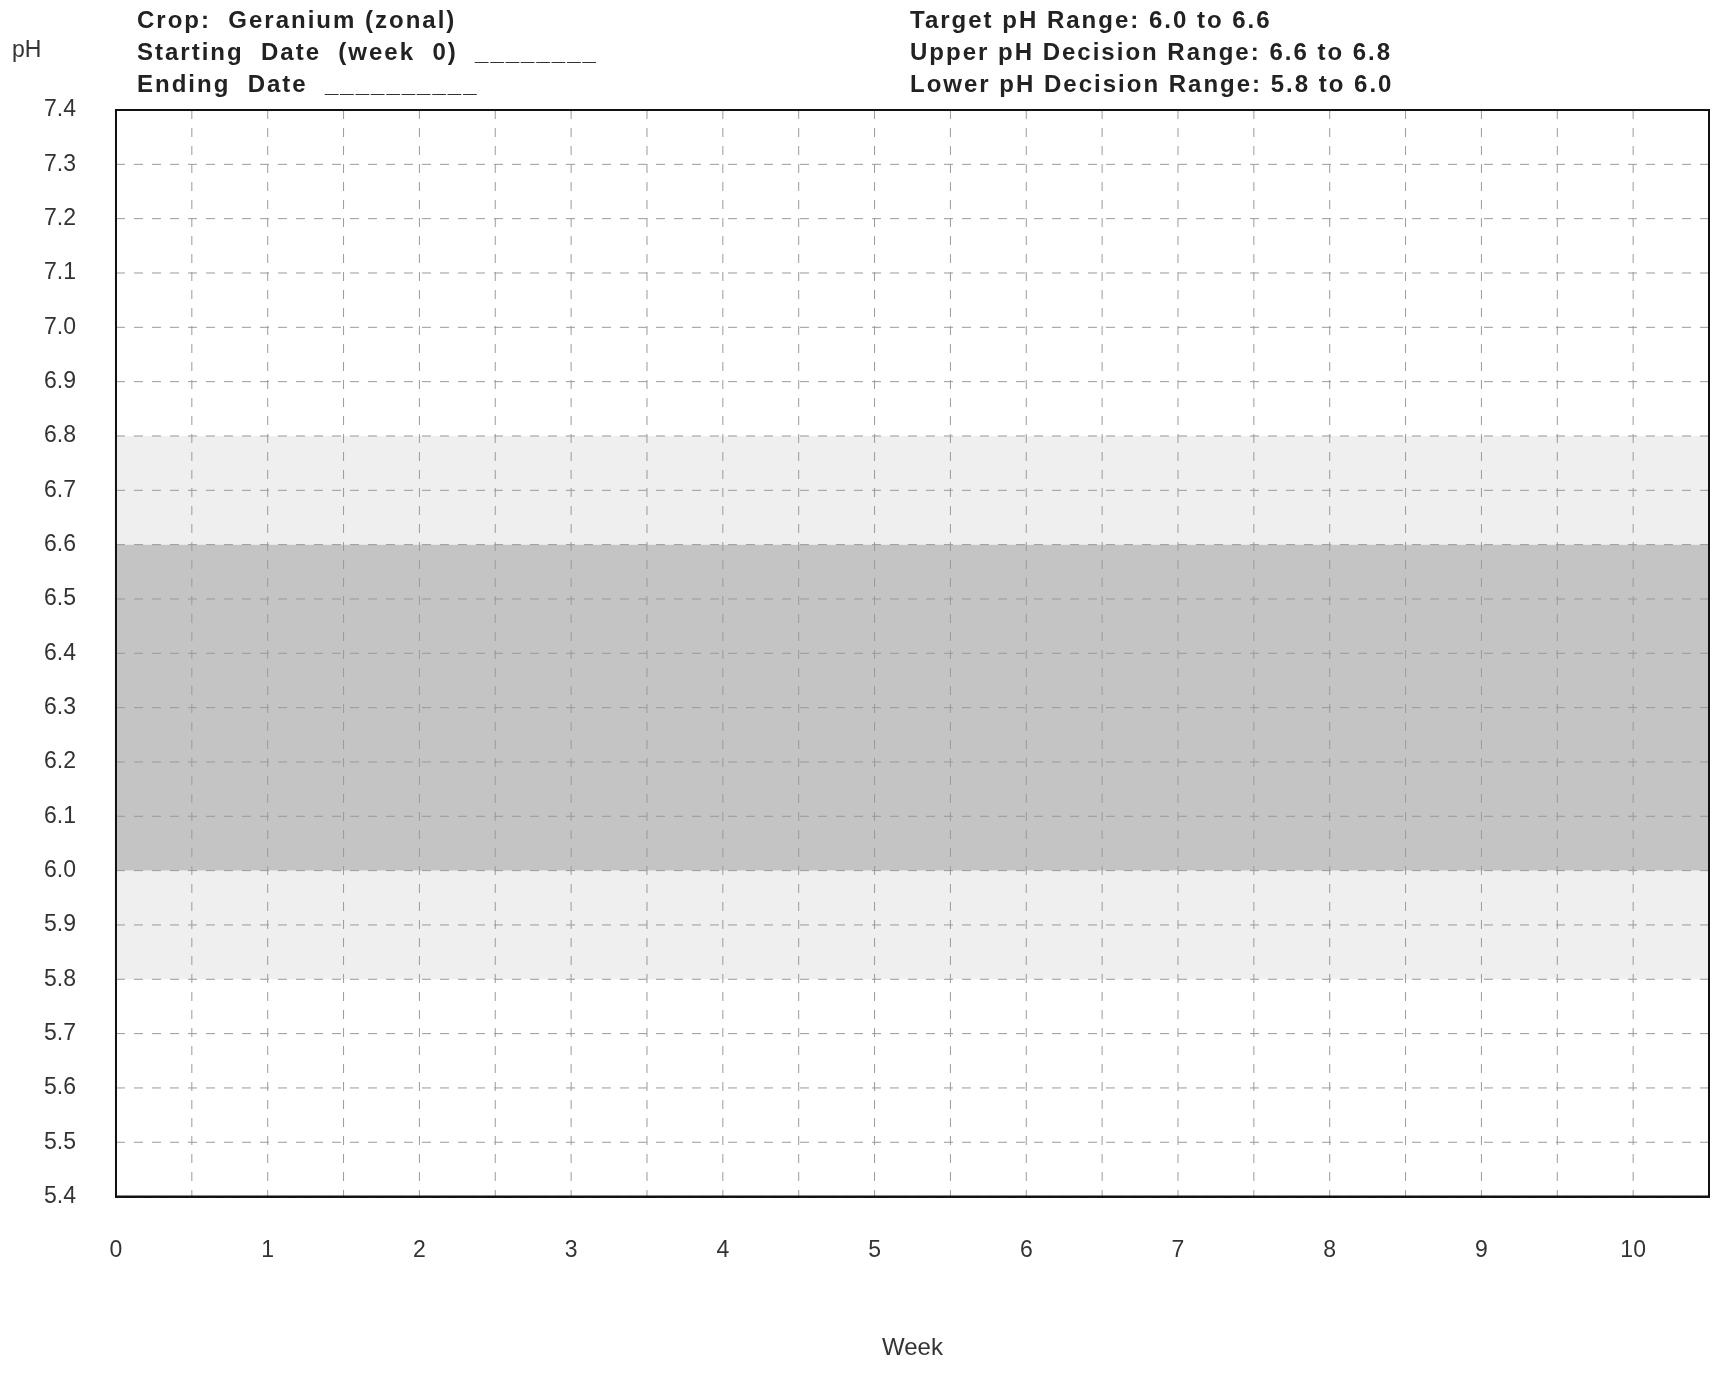 This screenshot has width=1721, height=1375. Describe the element at coordinates (571, 1248) in the screenshot. I see `x-tick-label: 3` at that location.